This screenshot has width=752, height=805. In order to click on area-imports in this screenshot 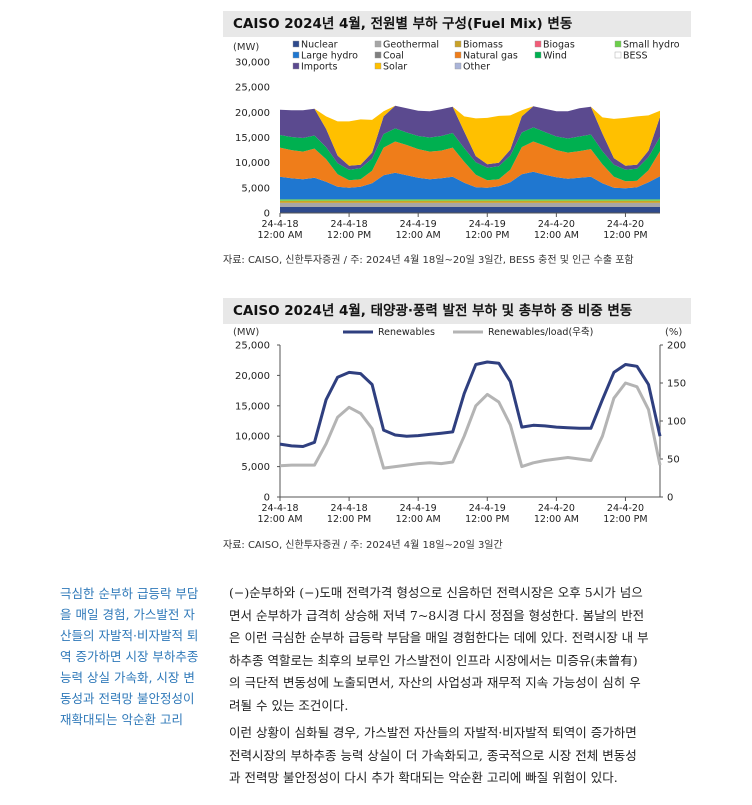, I will do `click(470, 137)`.